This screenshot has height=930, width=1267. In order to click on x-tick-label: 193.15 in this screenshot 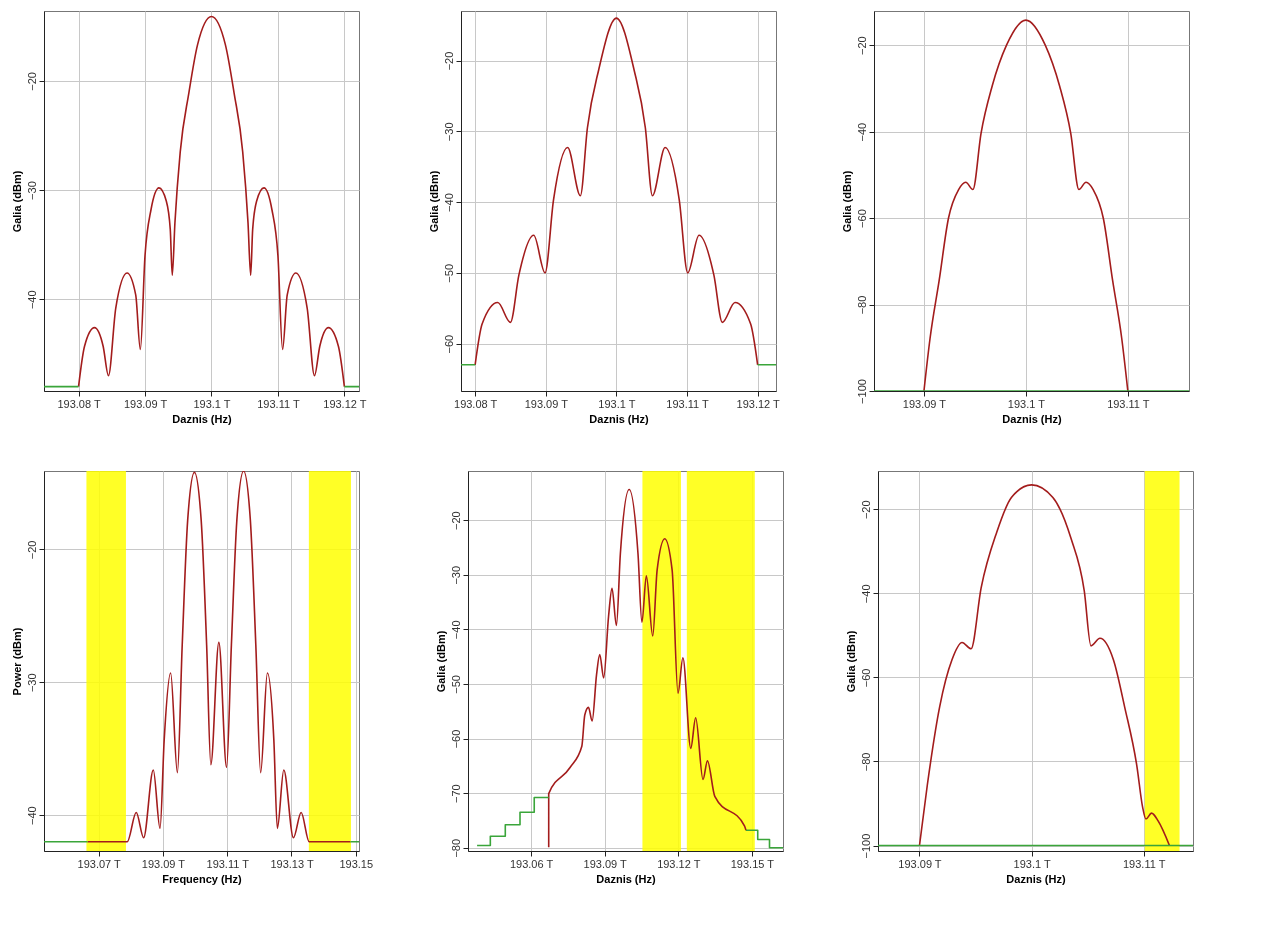, I will do `click(356, 863)`.